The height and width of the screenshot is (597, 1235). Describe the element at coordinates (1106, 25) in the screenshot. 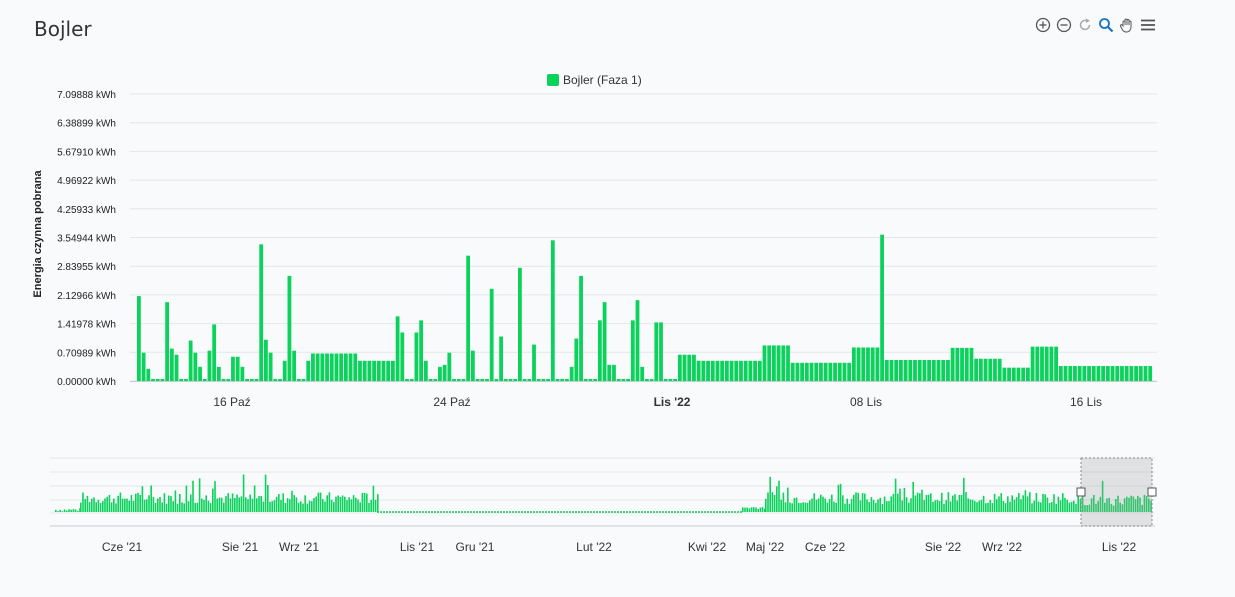

I see `selection-zoom-icon` at that location.